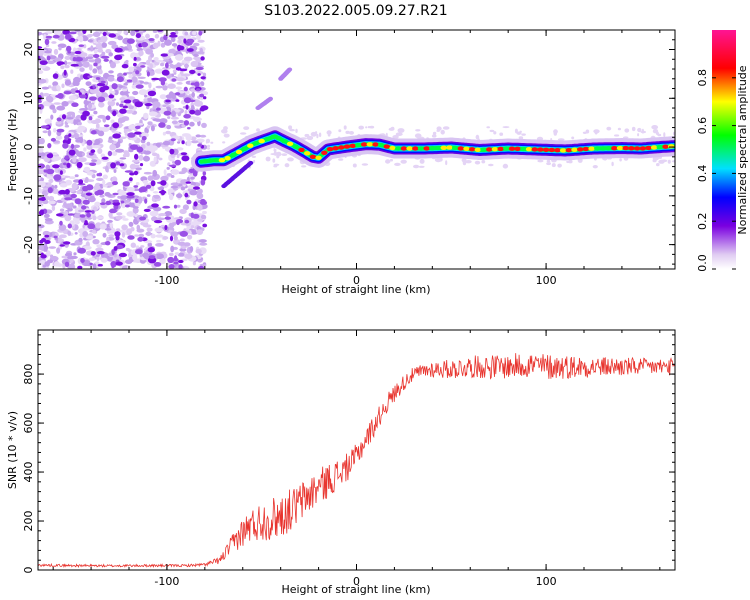 Image resolution: width=750 pixels, height=600 pixels. What do you see at coordinates (355, 11) in the screenshot?
I see `figure-title: S103.2022.005.09.27.R21` at bounding box center [355, 11].